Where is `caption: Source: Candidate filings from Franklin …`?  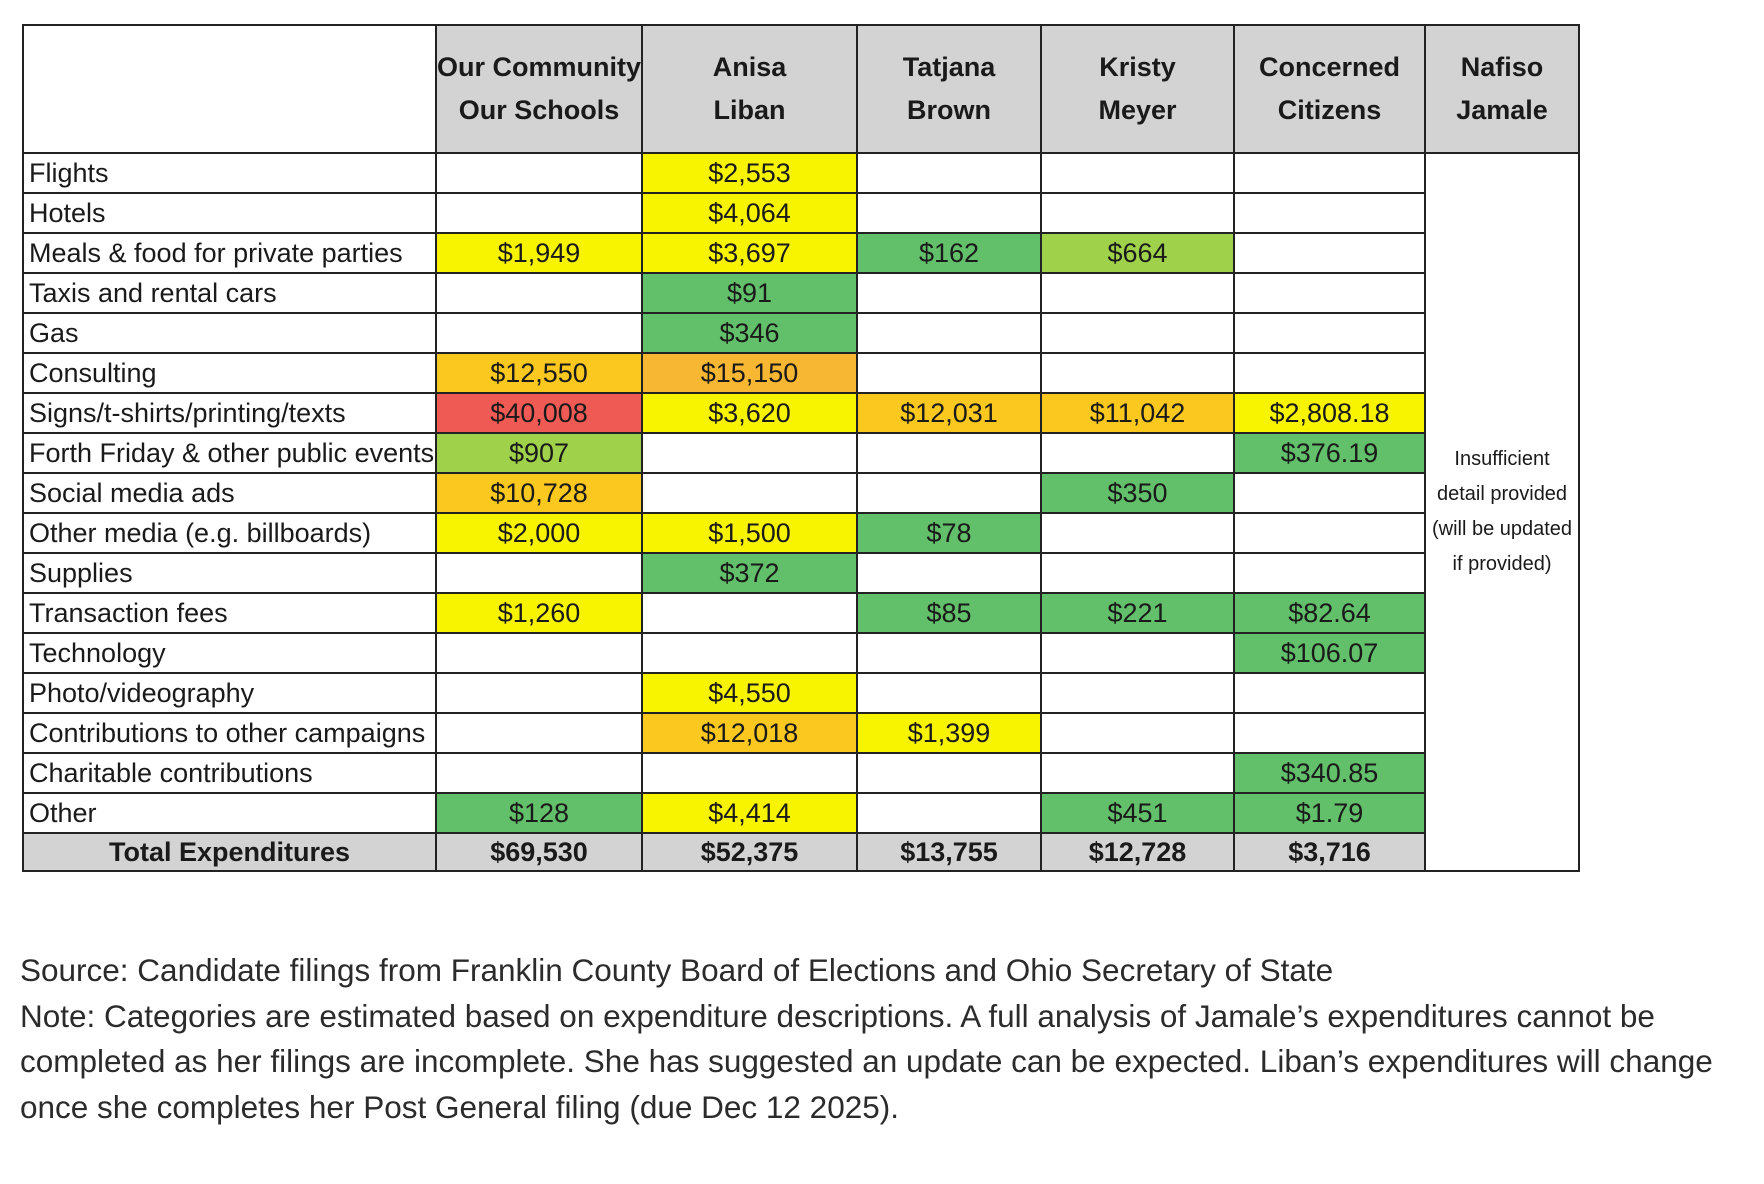
caption: Source: Candidate filings from Franklin … is located at coordinates (880, 1039).